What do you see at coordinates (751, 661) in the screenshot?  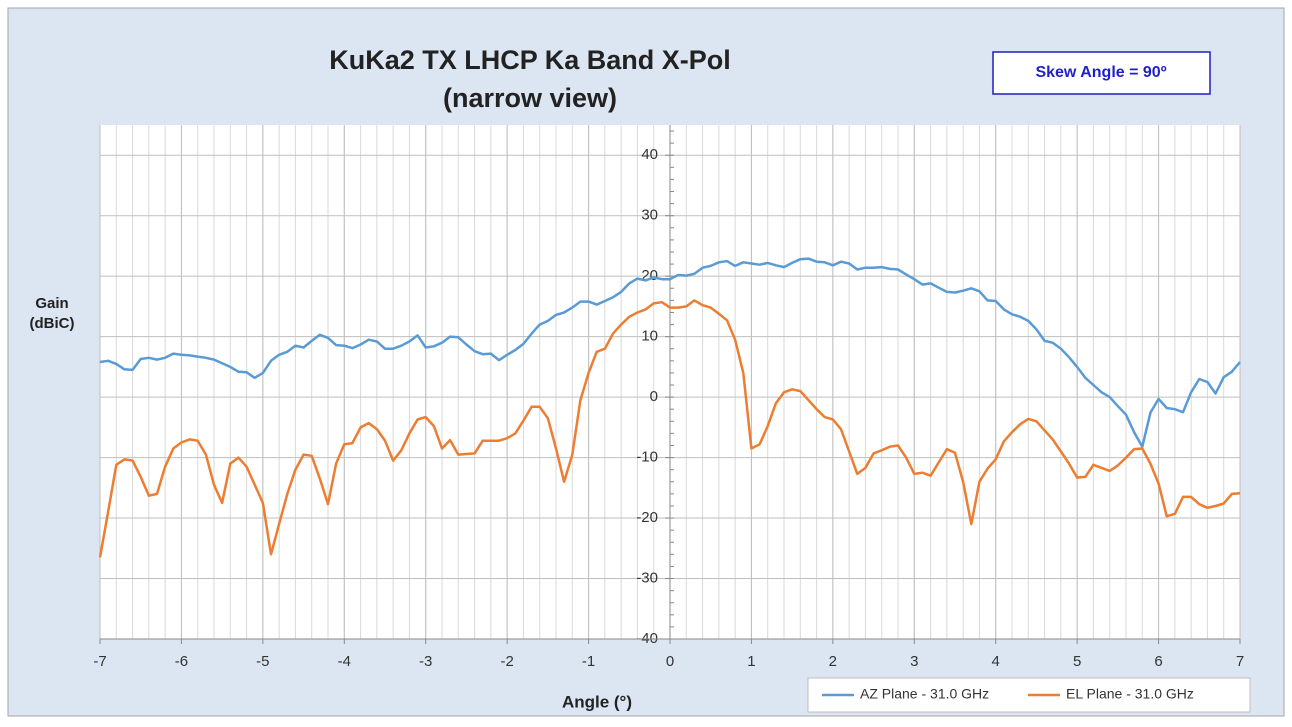 I see `x-tick-label: 1` at bounding box center [751, 661].